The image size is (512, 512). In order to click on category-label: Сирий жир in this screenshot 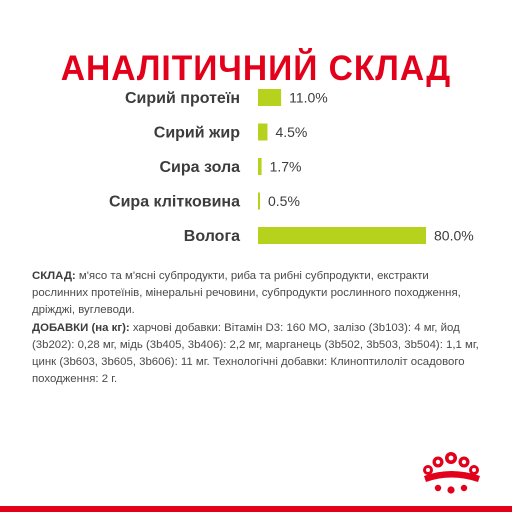, I will do `click(197, 133)`.